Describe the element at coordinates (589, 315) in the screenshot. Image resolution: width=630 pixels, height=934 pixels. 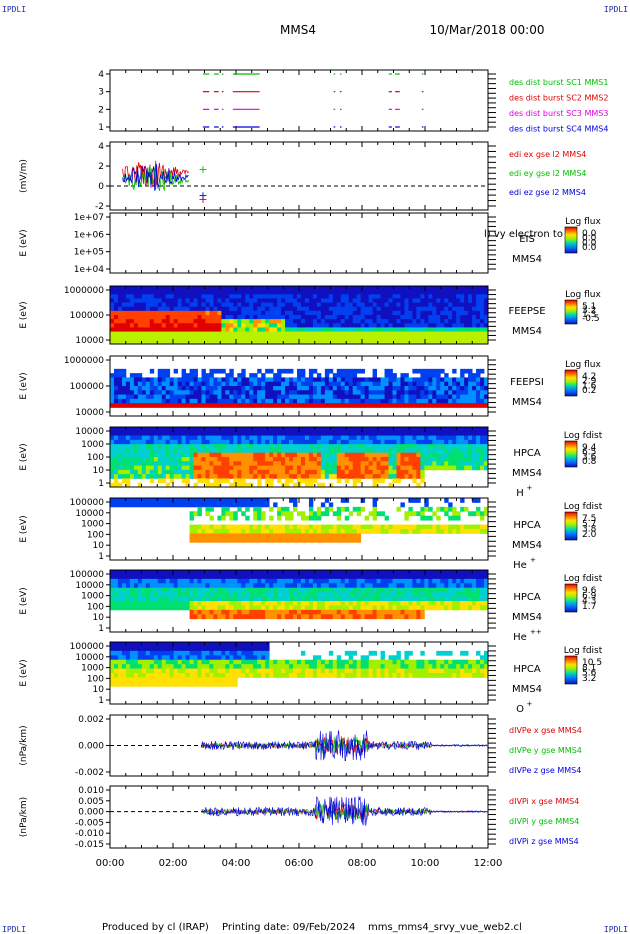
I see `feepse-colorbar-tick: 1.3` at that location.